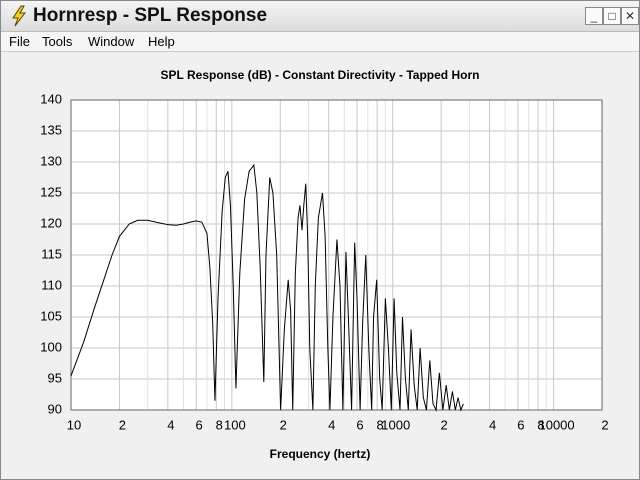 The height and width of the screenshot is (480, 640). What do you see at coordinates (51, 222) in the screenshot?
I see `y-tick-label: 120` at bounding box center [51, 222].